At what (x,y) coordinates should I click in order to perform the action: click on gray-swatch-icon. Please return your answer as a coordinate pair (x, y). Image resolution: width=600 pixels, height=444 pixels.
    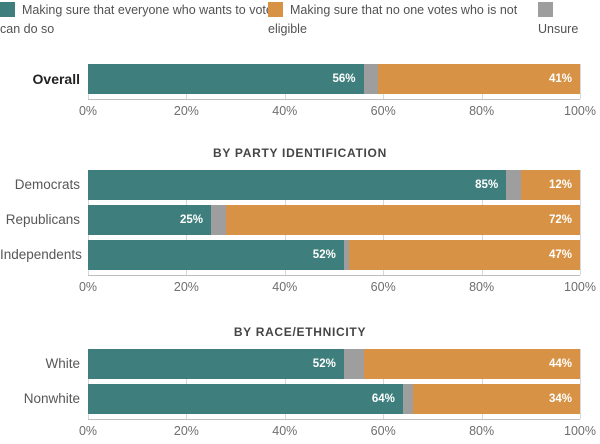
    Looking at the image, I should click on (545, 9).